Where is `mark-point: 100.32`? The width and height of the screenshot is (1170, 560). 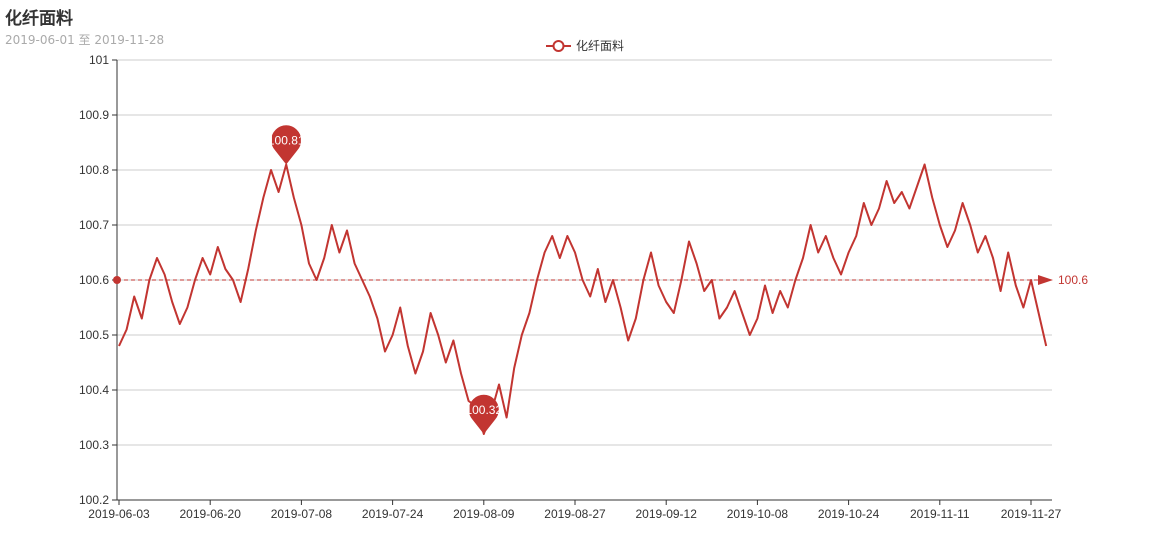 mark-point: 100.32 is located at coordinates (483, 414).